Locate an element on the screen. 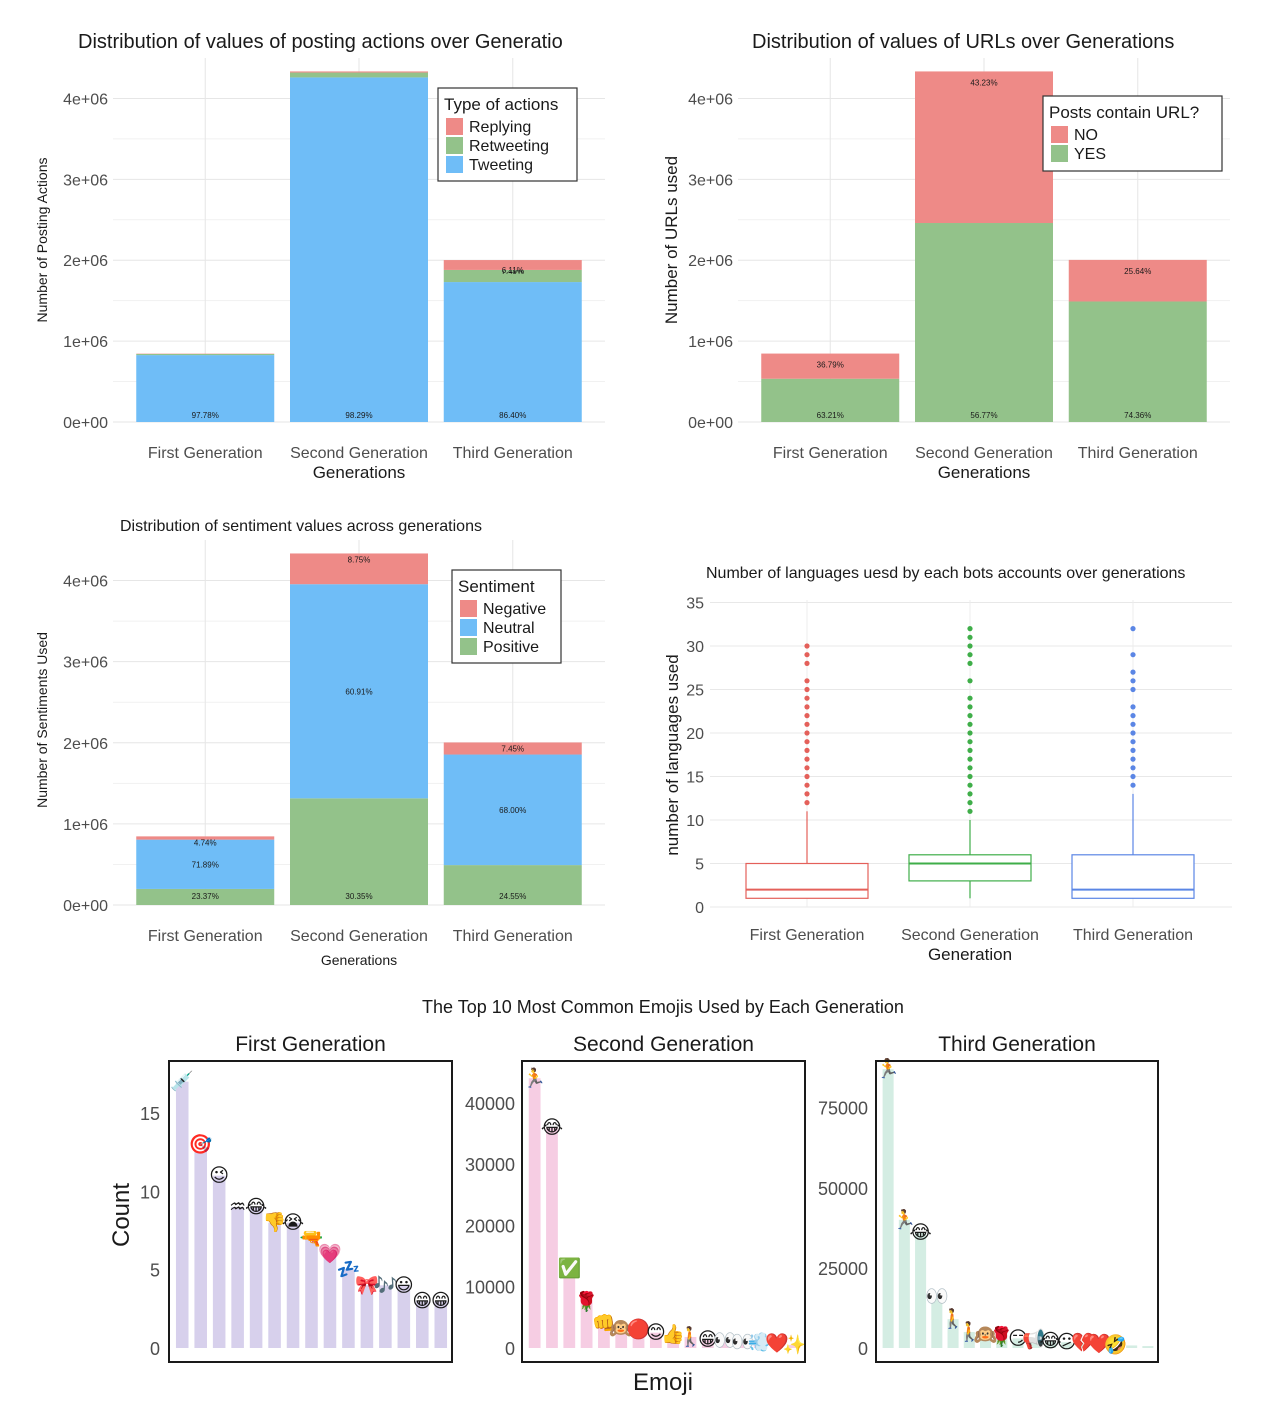 The width and height of the screenshot is (1266, 1420). x-axis-label: Generation is located at coordinates (970, 954).